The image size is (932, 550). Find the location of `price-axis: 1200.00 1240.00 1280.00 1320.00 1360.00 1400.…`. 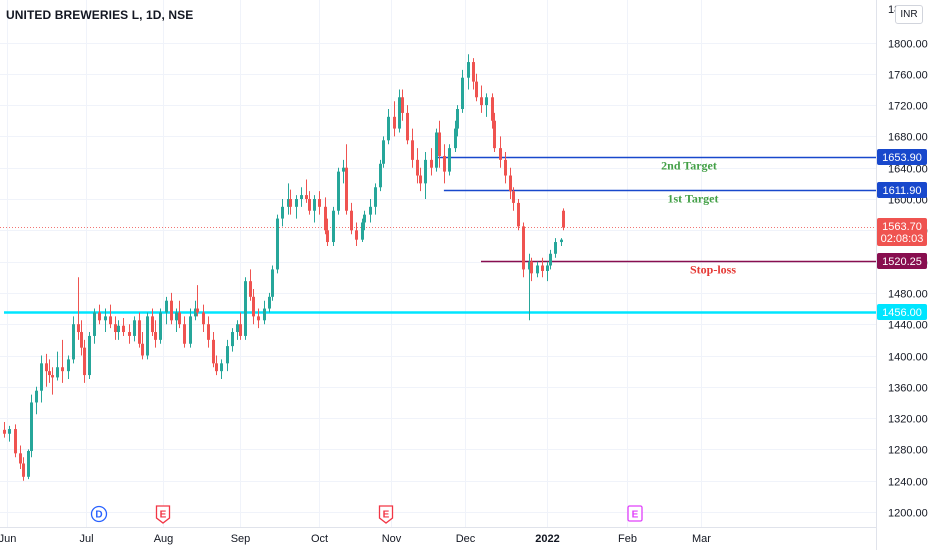

price-axis: 1200.00 1240.00 1280.00 1320.00 1360.00 1400.… is located at coordinates (904, 275).